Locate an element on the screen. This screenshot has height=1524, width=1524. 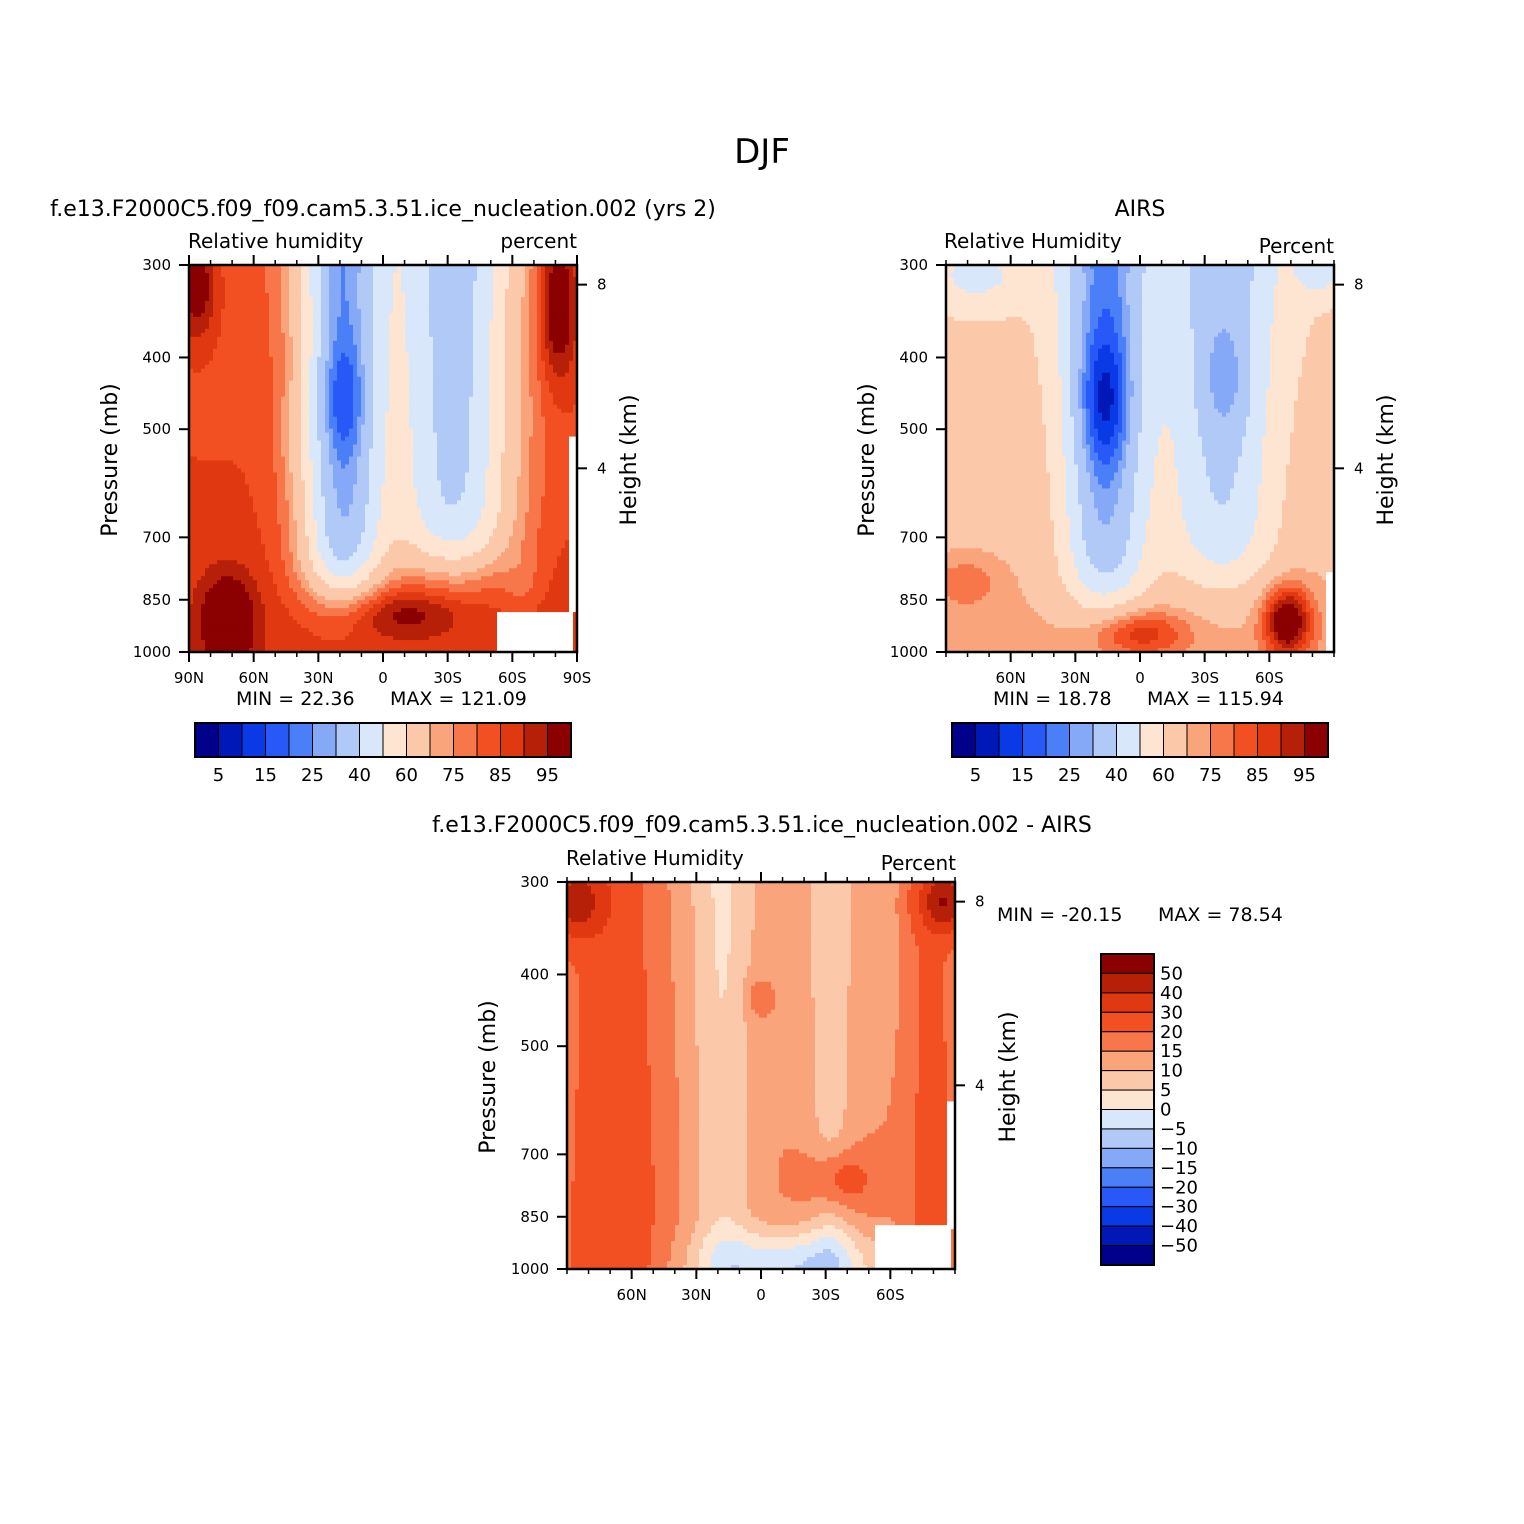
colorbar-label: 40 is located at coordinates (1116, 775).